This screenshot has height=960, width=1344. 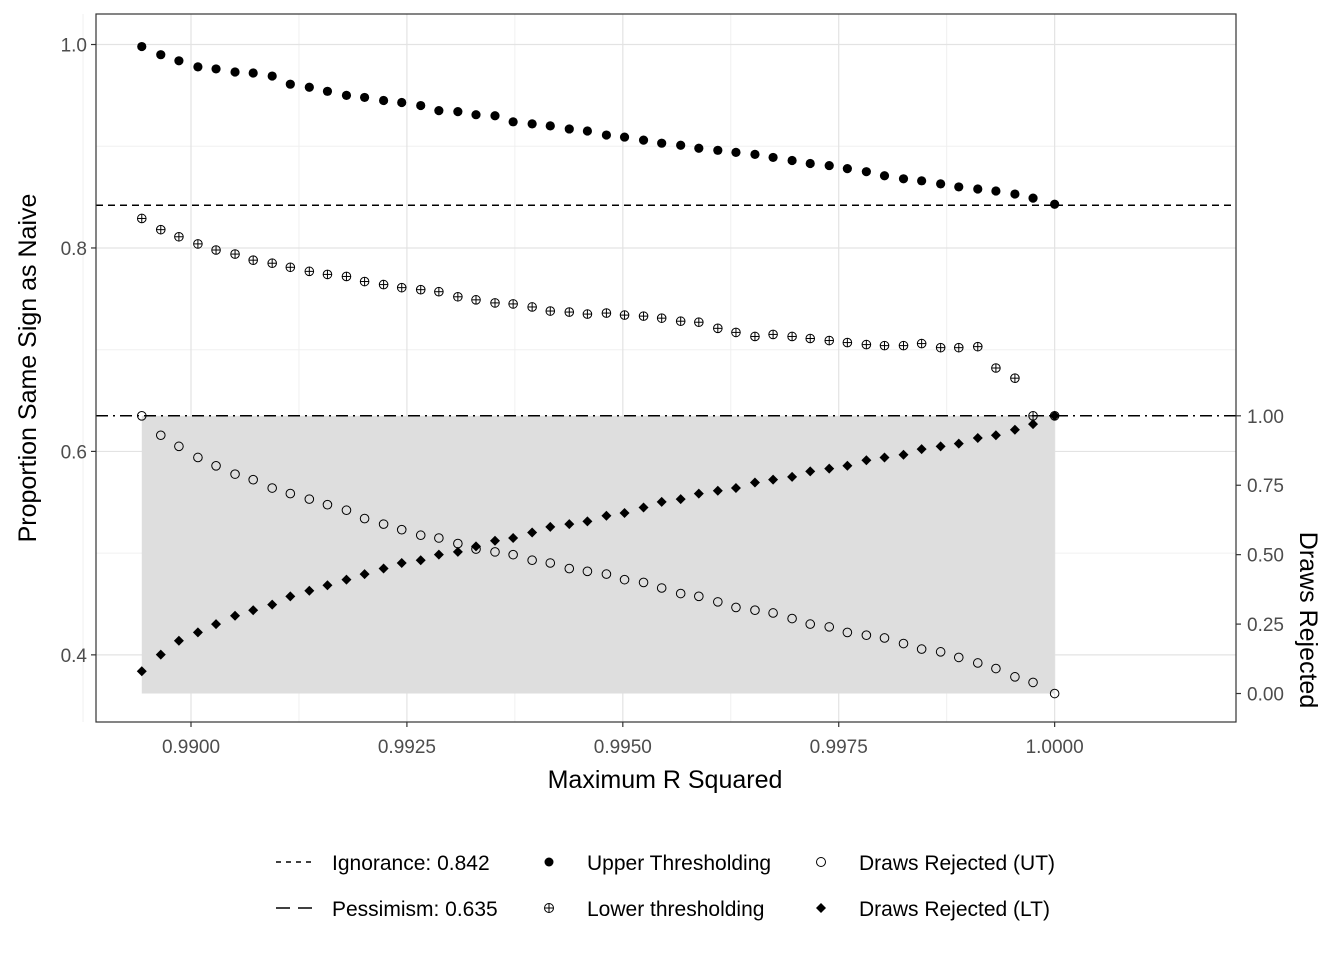 I want to click on legend-label-draws-rejected-lt: Draws Rejected (LT), so click(x=954, y=909).